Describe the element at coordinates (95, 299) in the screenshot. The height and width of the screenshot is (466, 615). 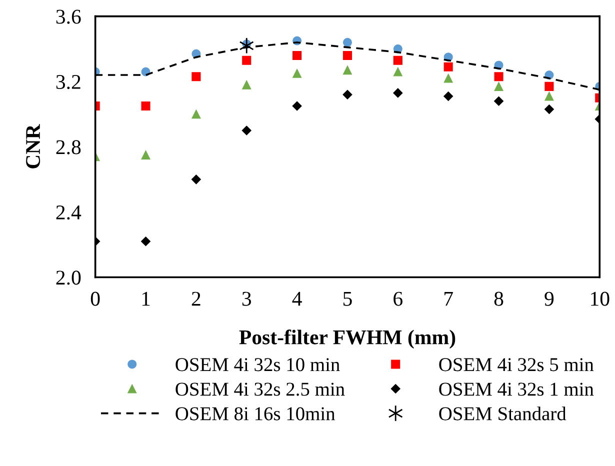
I see `x-tick-label: 0` at that location.